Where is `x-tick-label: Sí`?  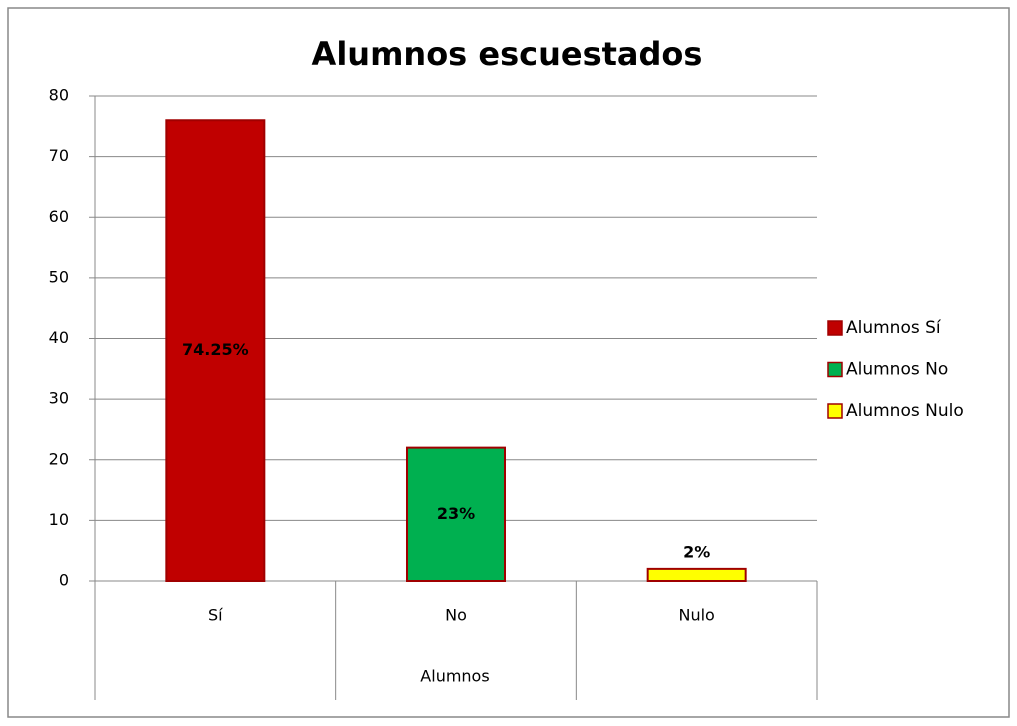
x-tick-label: Sí is located at coordinates (215, 615).